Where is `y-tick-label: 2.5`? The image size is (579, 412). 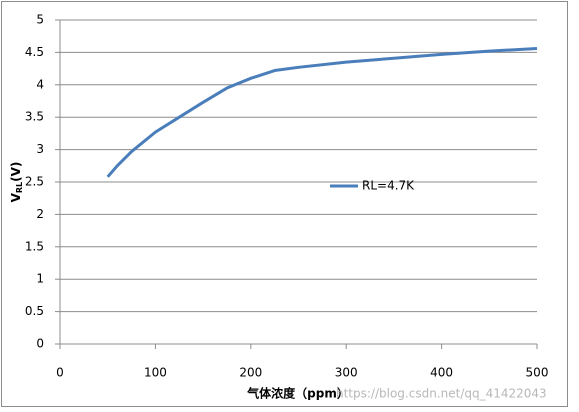 y-tick-label: 2.5 is located at coordinates (34, 182).